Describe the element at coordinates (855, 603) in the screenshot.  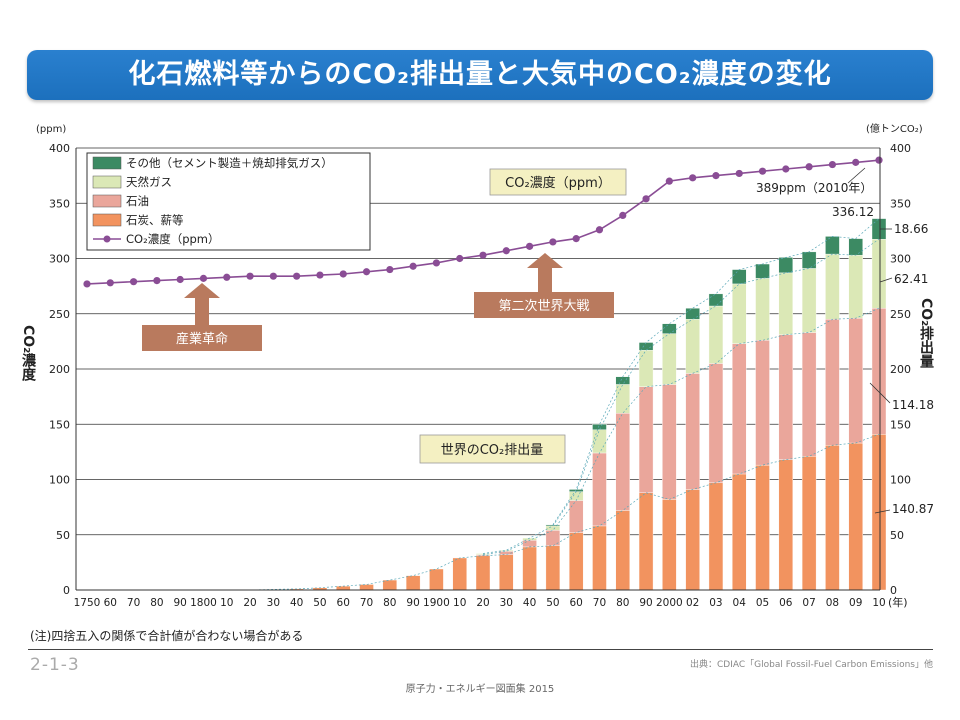
I see `x-tick-label: 09` at that location.